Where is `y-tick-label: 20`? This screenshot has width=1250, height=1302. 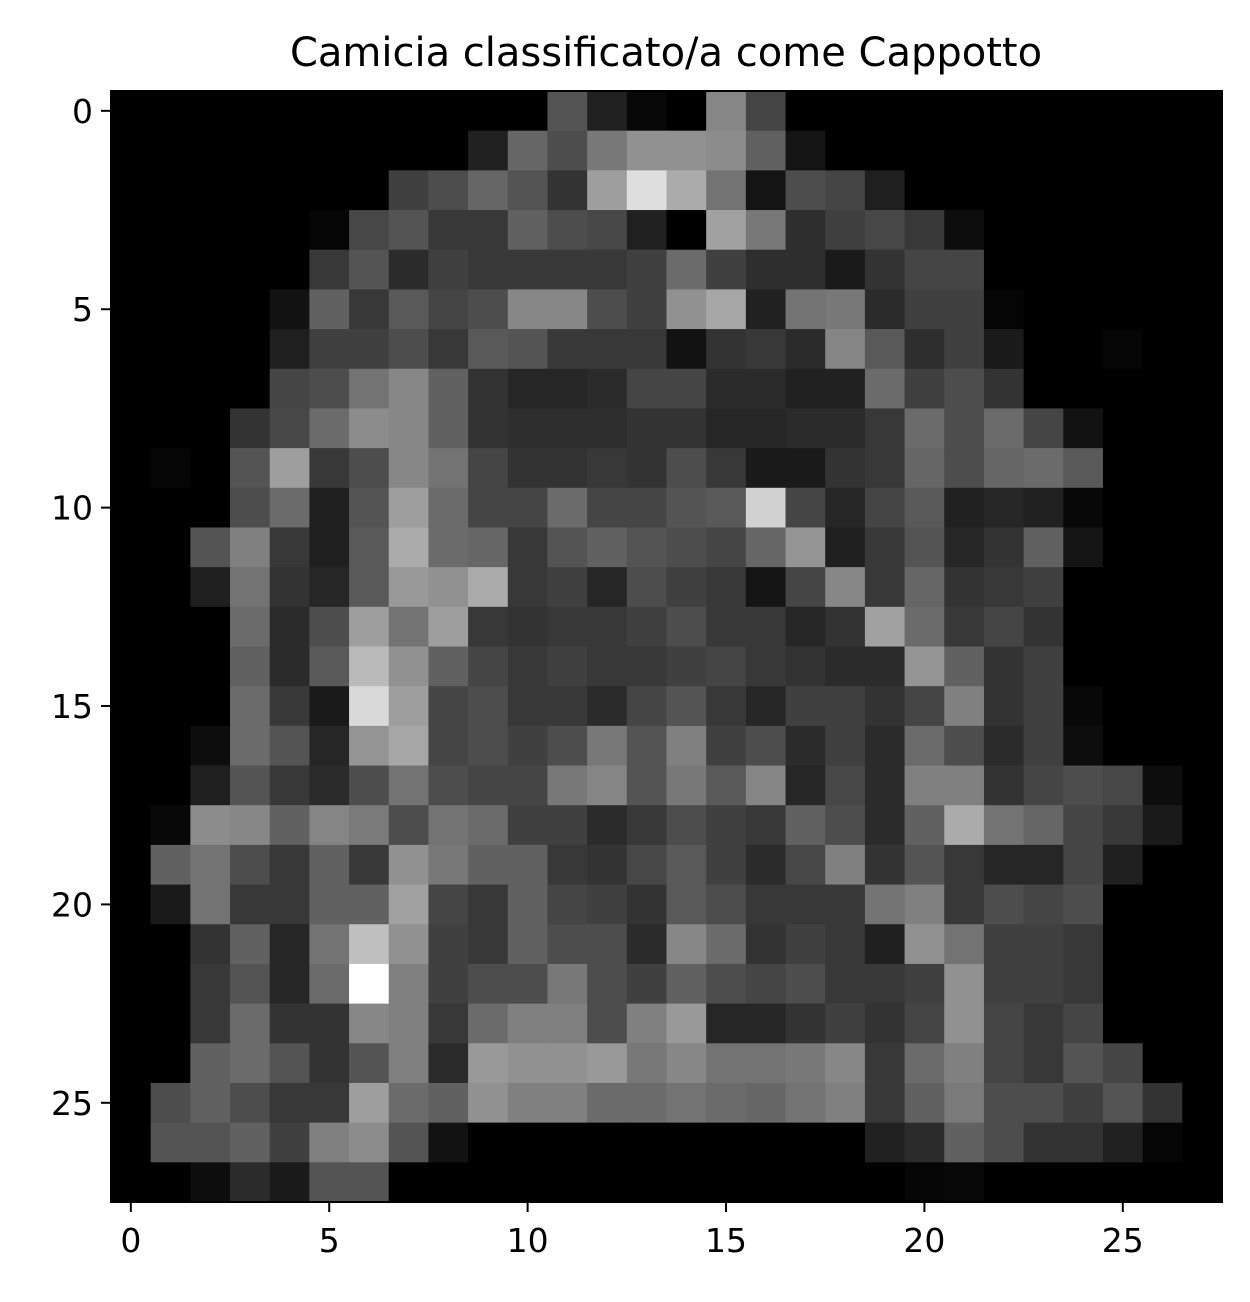
y-tick-label: 20 is located at coordinates (72, 904).